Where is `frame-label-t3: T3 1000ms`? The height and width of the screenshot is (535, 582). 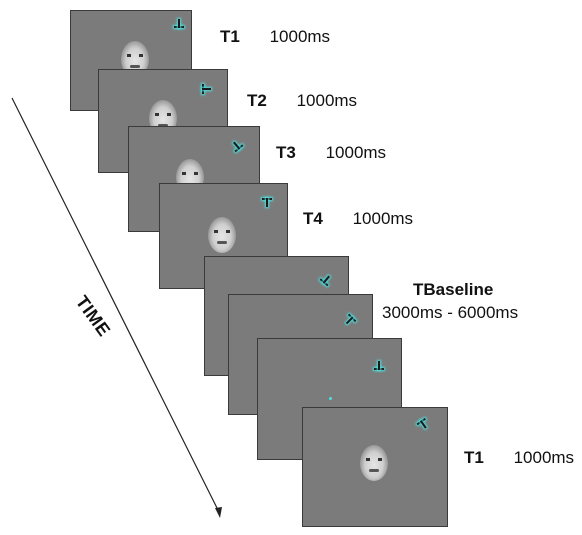
frame-label-t3: T3 1000ms is located at coordinates (331, 153).